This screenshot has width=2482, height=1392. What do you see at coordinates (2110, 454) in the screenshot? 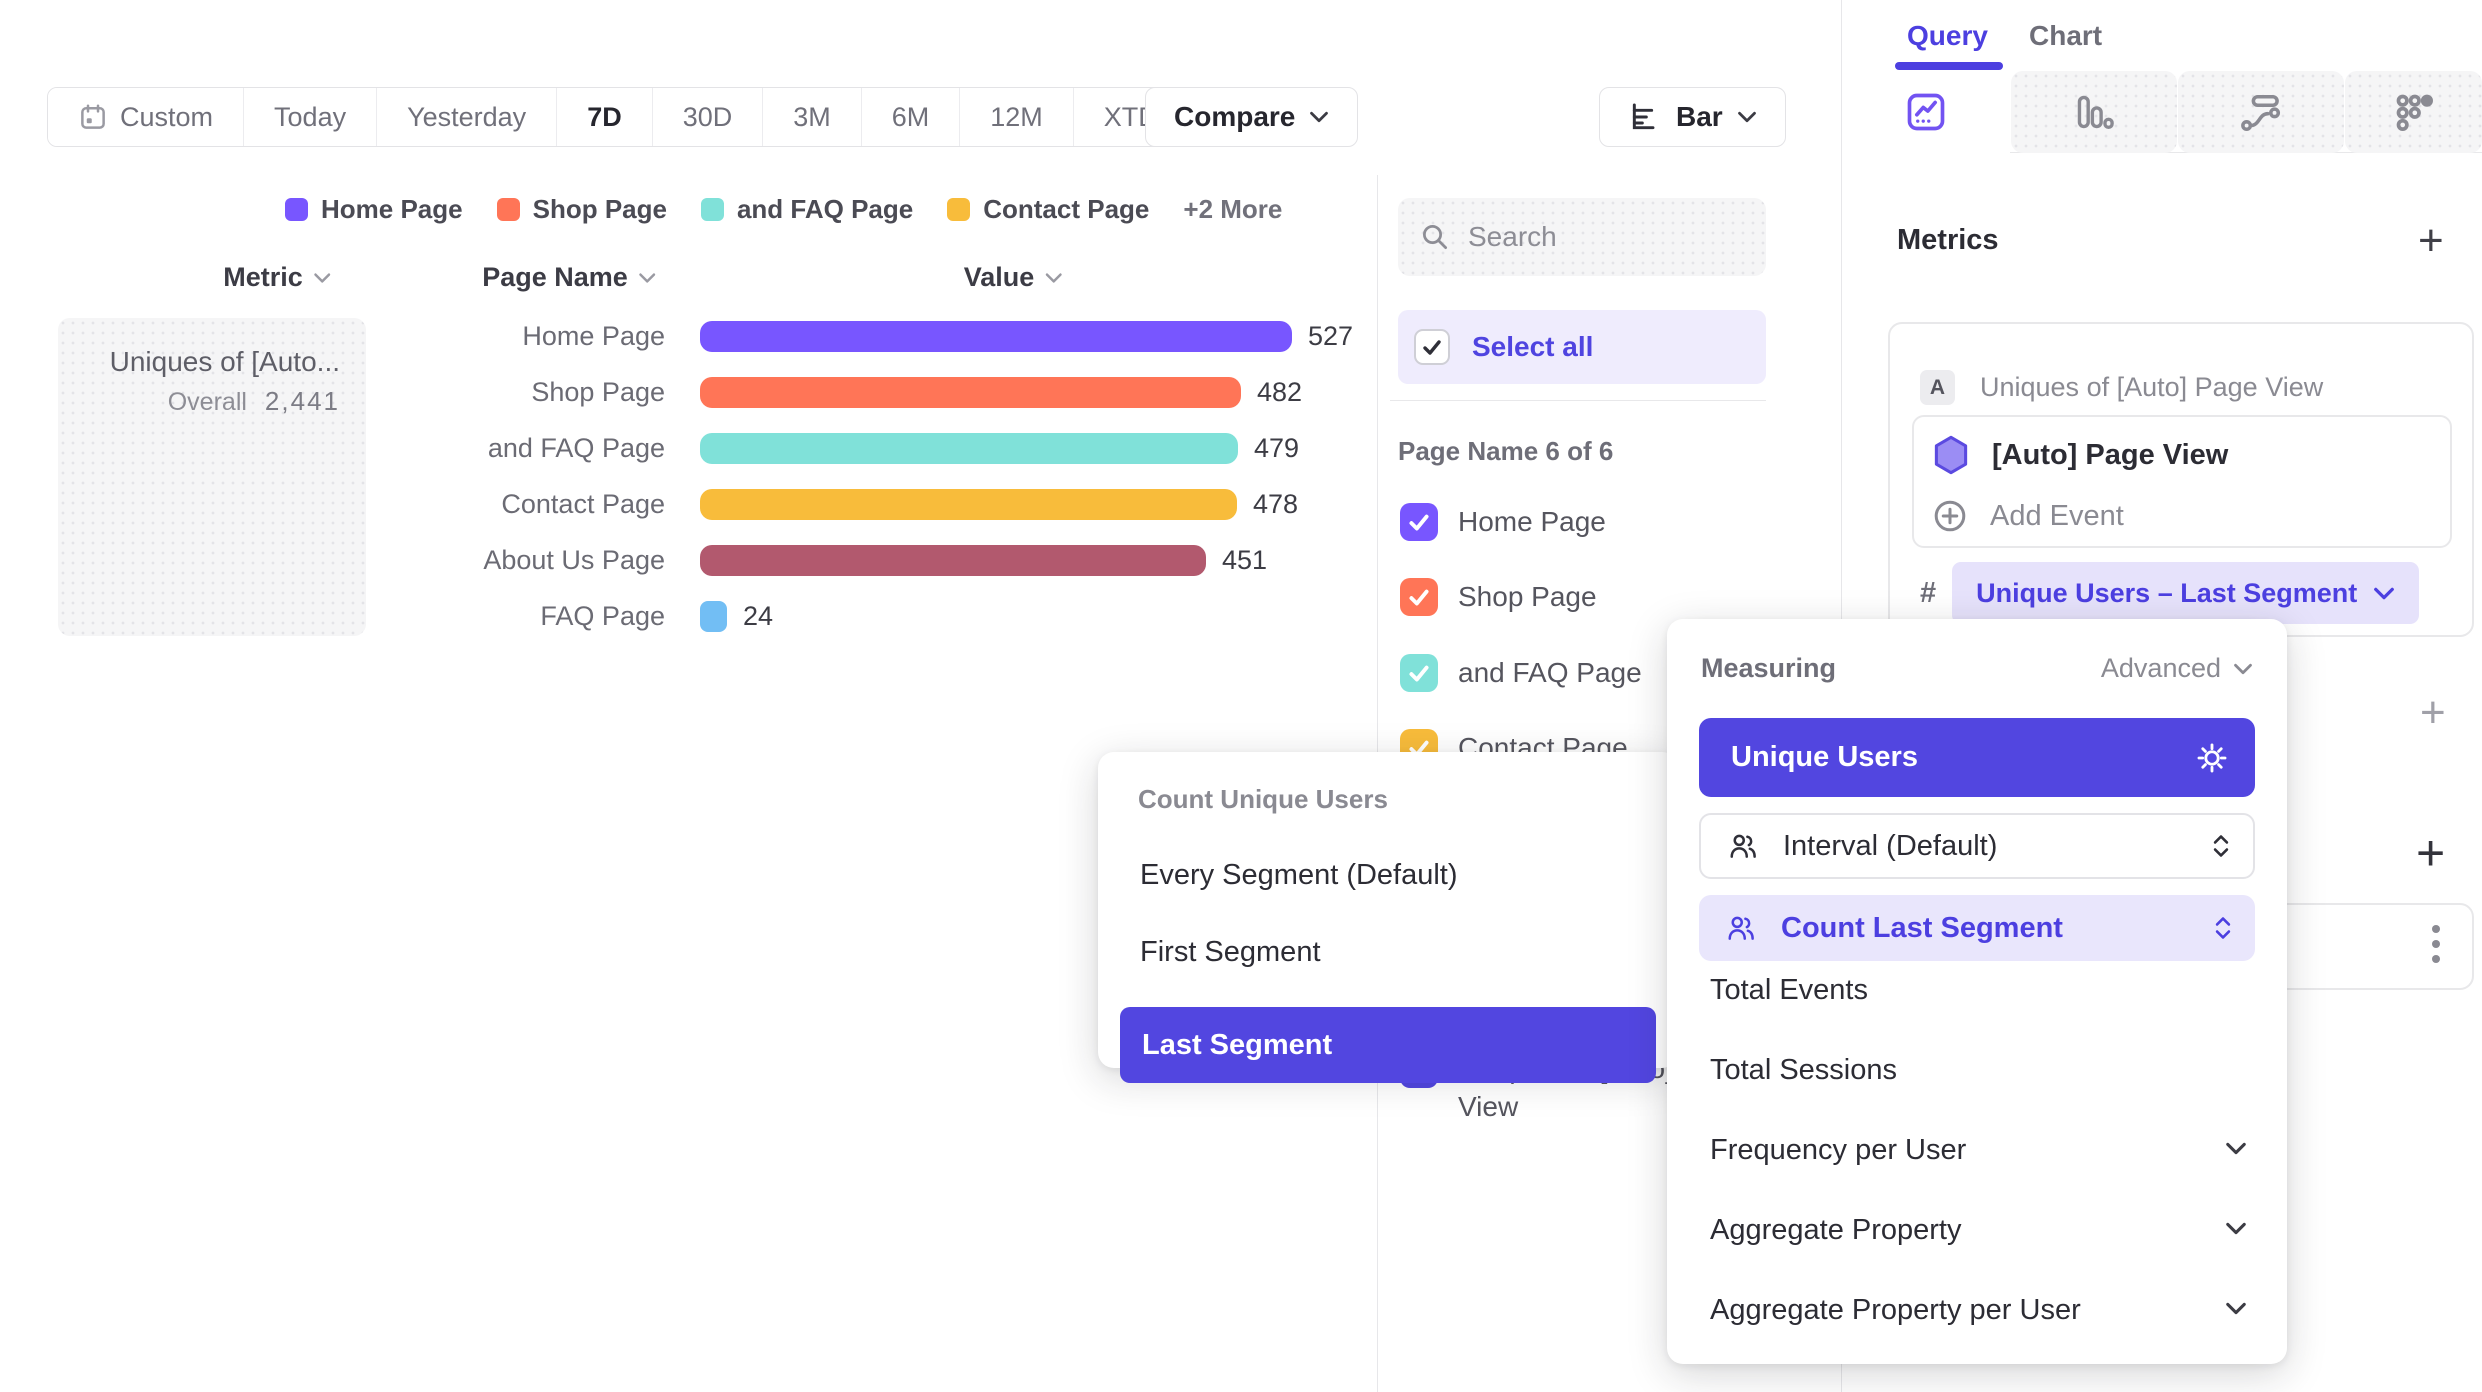
I see `event-name: [Auto] Page View` at bounding box center [2110, 454].